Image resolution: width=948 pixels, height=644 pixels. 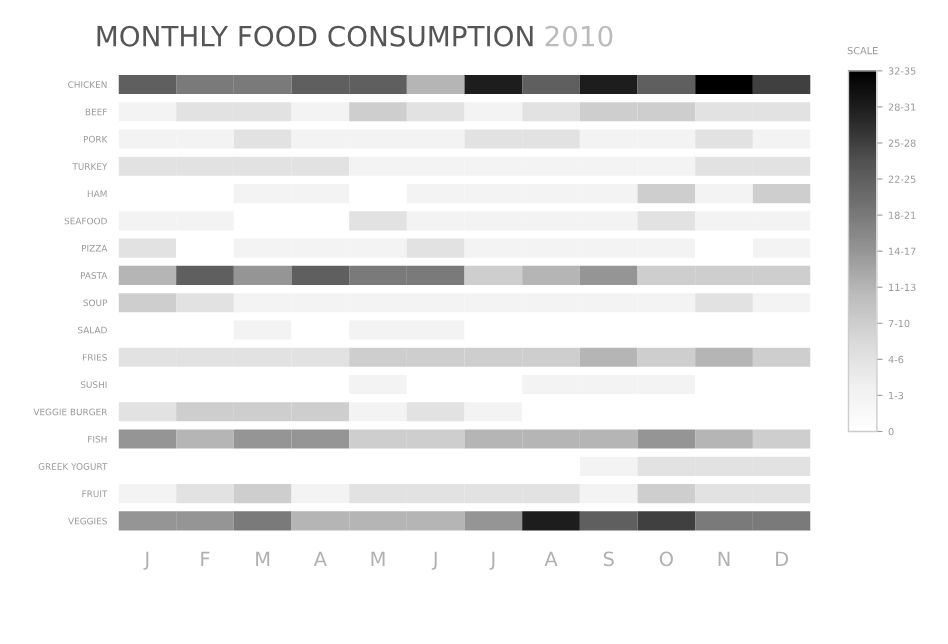 What do you see at coordinates (608, 559) in the screenshot?
I see `x-tick-label: S` at bounding box center [608, 559].